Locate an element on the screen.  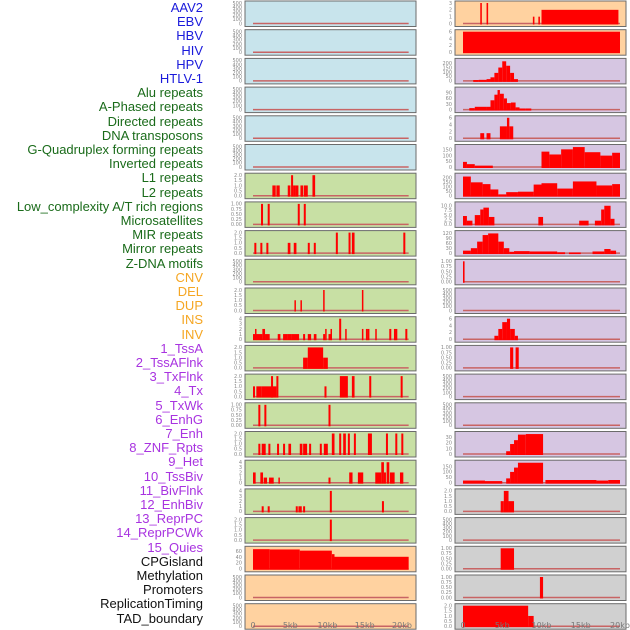
track-label: MIR repeats is located at coordinates (167, 235).